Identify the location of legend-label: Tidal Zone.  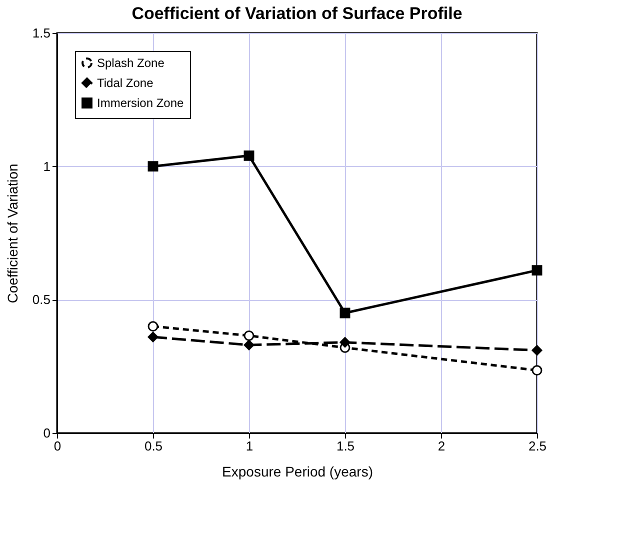
(125, 83).